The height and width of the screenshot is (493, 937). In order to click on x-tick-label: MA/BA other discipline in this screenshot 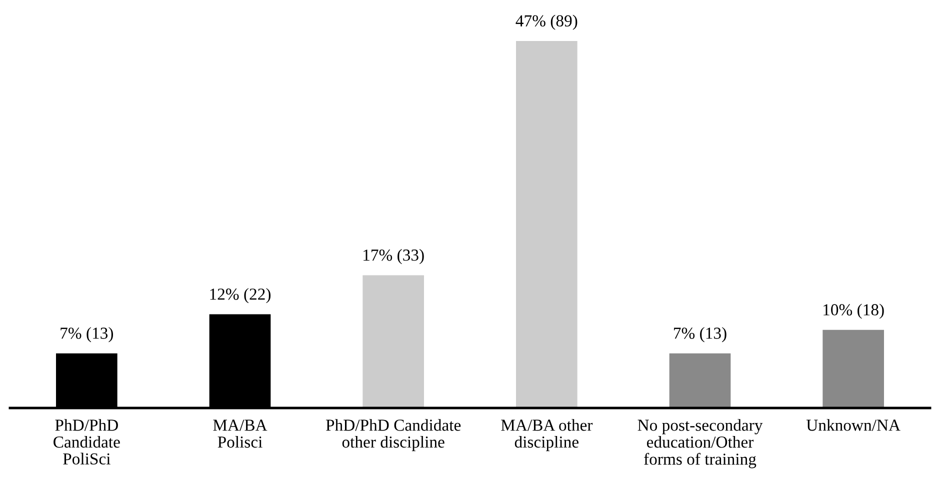, I will do `click(547, 435)`.